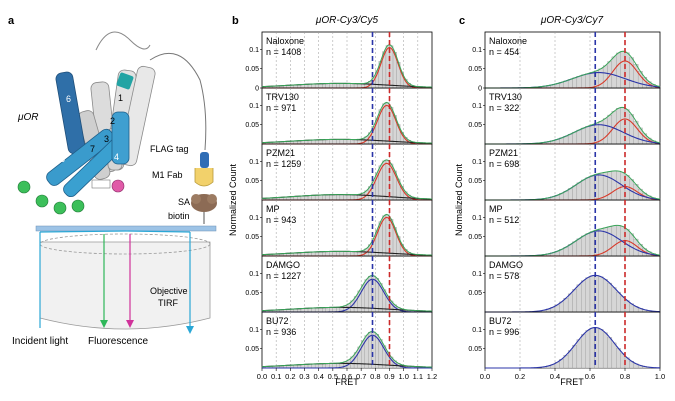  What do you see at coordinates (572, 382) in the screenshot?
I see `x-axis-label-c: FRET` at bounding box center [572, 382].